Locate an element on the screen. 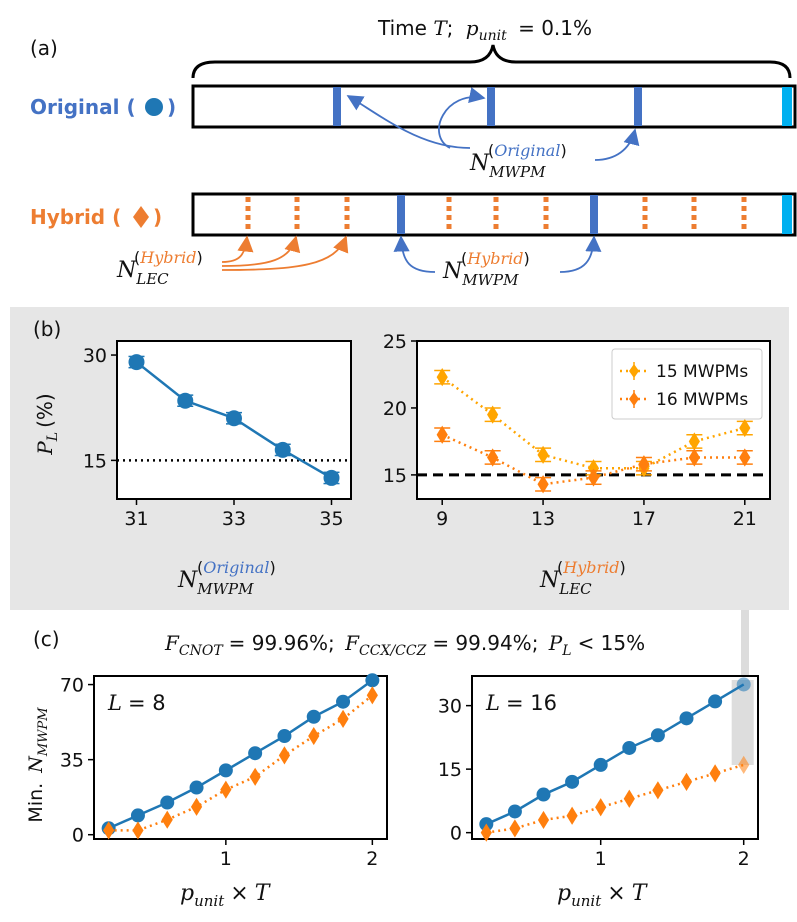 This screenshot has height=922, width=797. y-tick-label: 35 is located at coordinates (72, 761).